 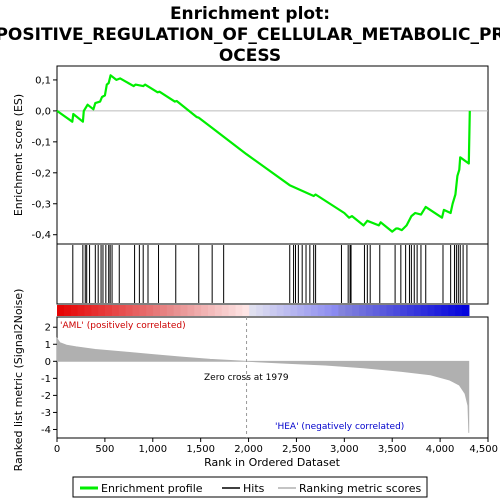 I want to click on x-tick-label-0: 0, so click(x=57, y=449).